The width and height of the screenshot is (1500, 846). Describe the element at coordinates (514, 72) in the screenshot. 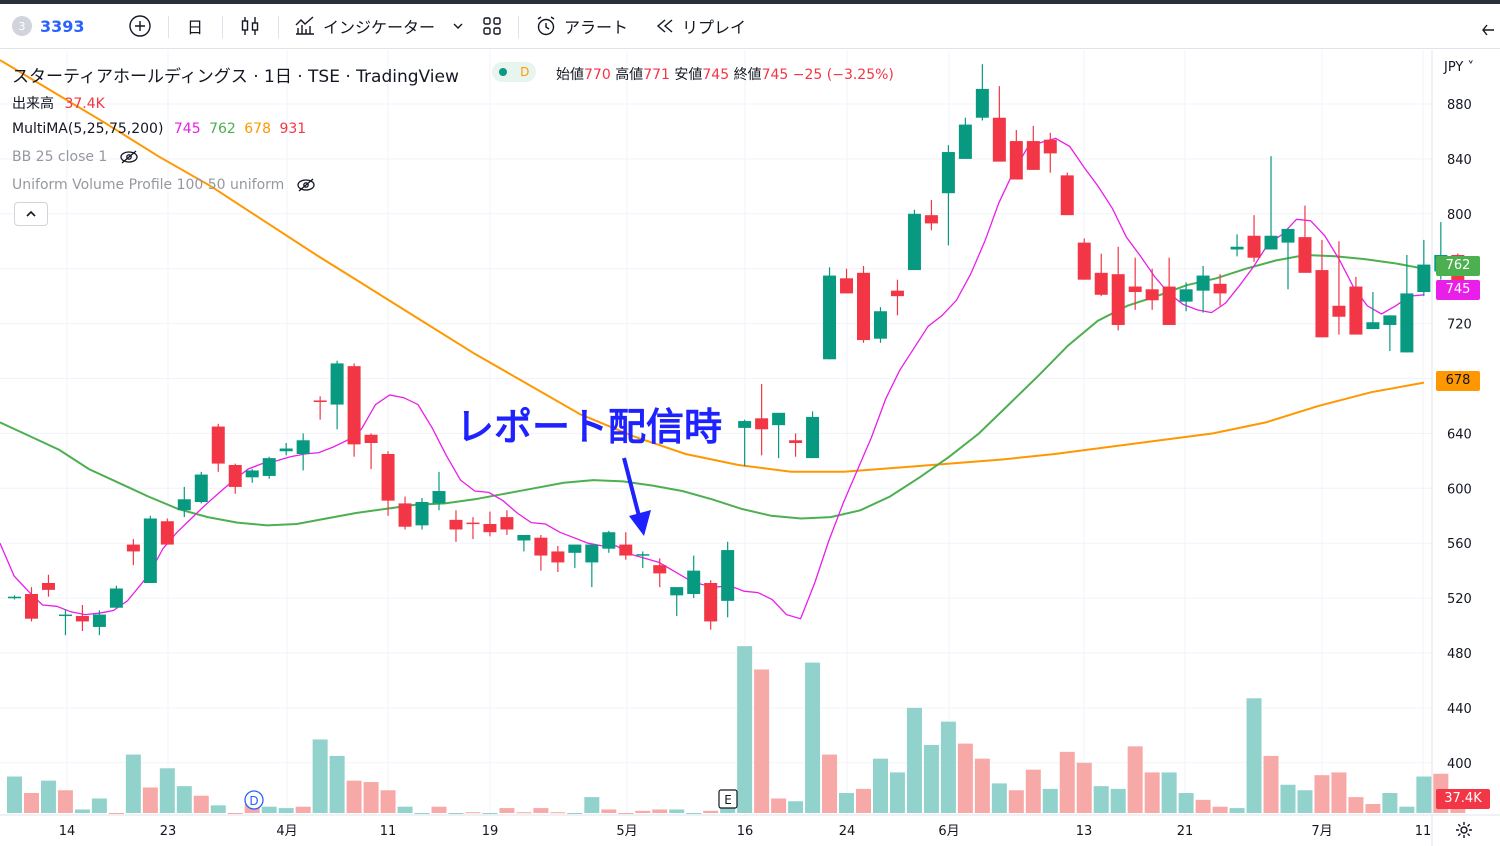

I see `market-status-pill: D` at that location.